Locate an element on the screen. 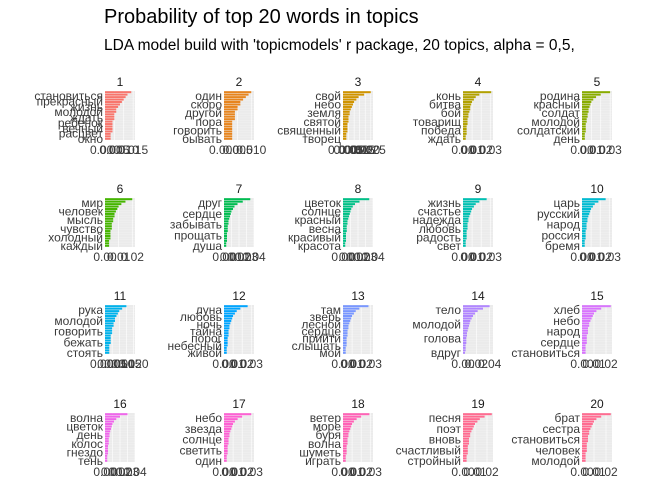 The width and height of the screenshot is (672, 480). x-tick-label: 0.04 is located at coordinates (135, 472).